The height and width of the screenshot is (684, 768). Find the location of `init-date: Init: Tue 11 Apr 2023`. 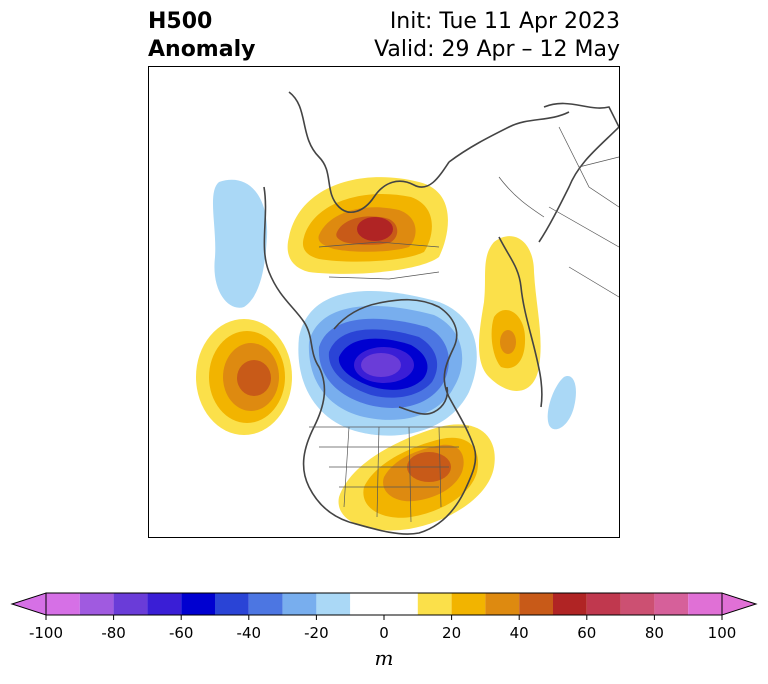

init-date: Init: Tue 11 Apr 2023 is located at coordinates (504, 21).